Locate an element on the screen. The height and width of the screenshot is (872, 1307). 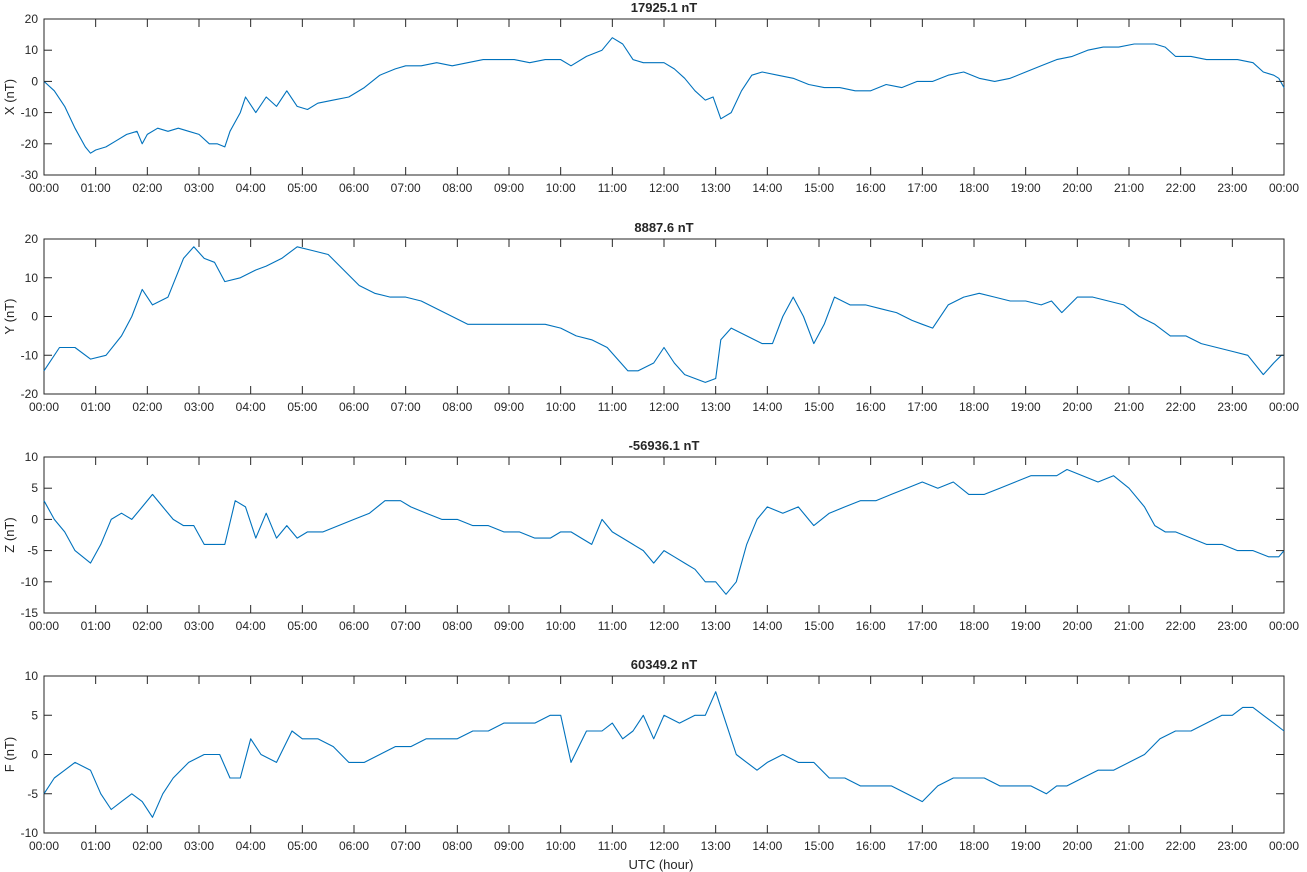
y-tick-label-z: -15 is located at coordinates (30, 613).